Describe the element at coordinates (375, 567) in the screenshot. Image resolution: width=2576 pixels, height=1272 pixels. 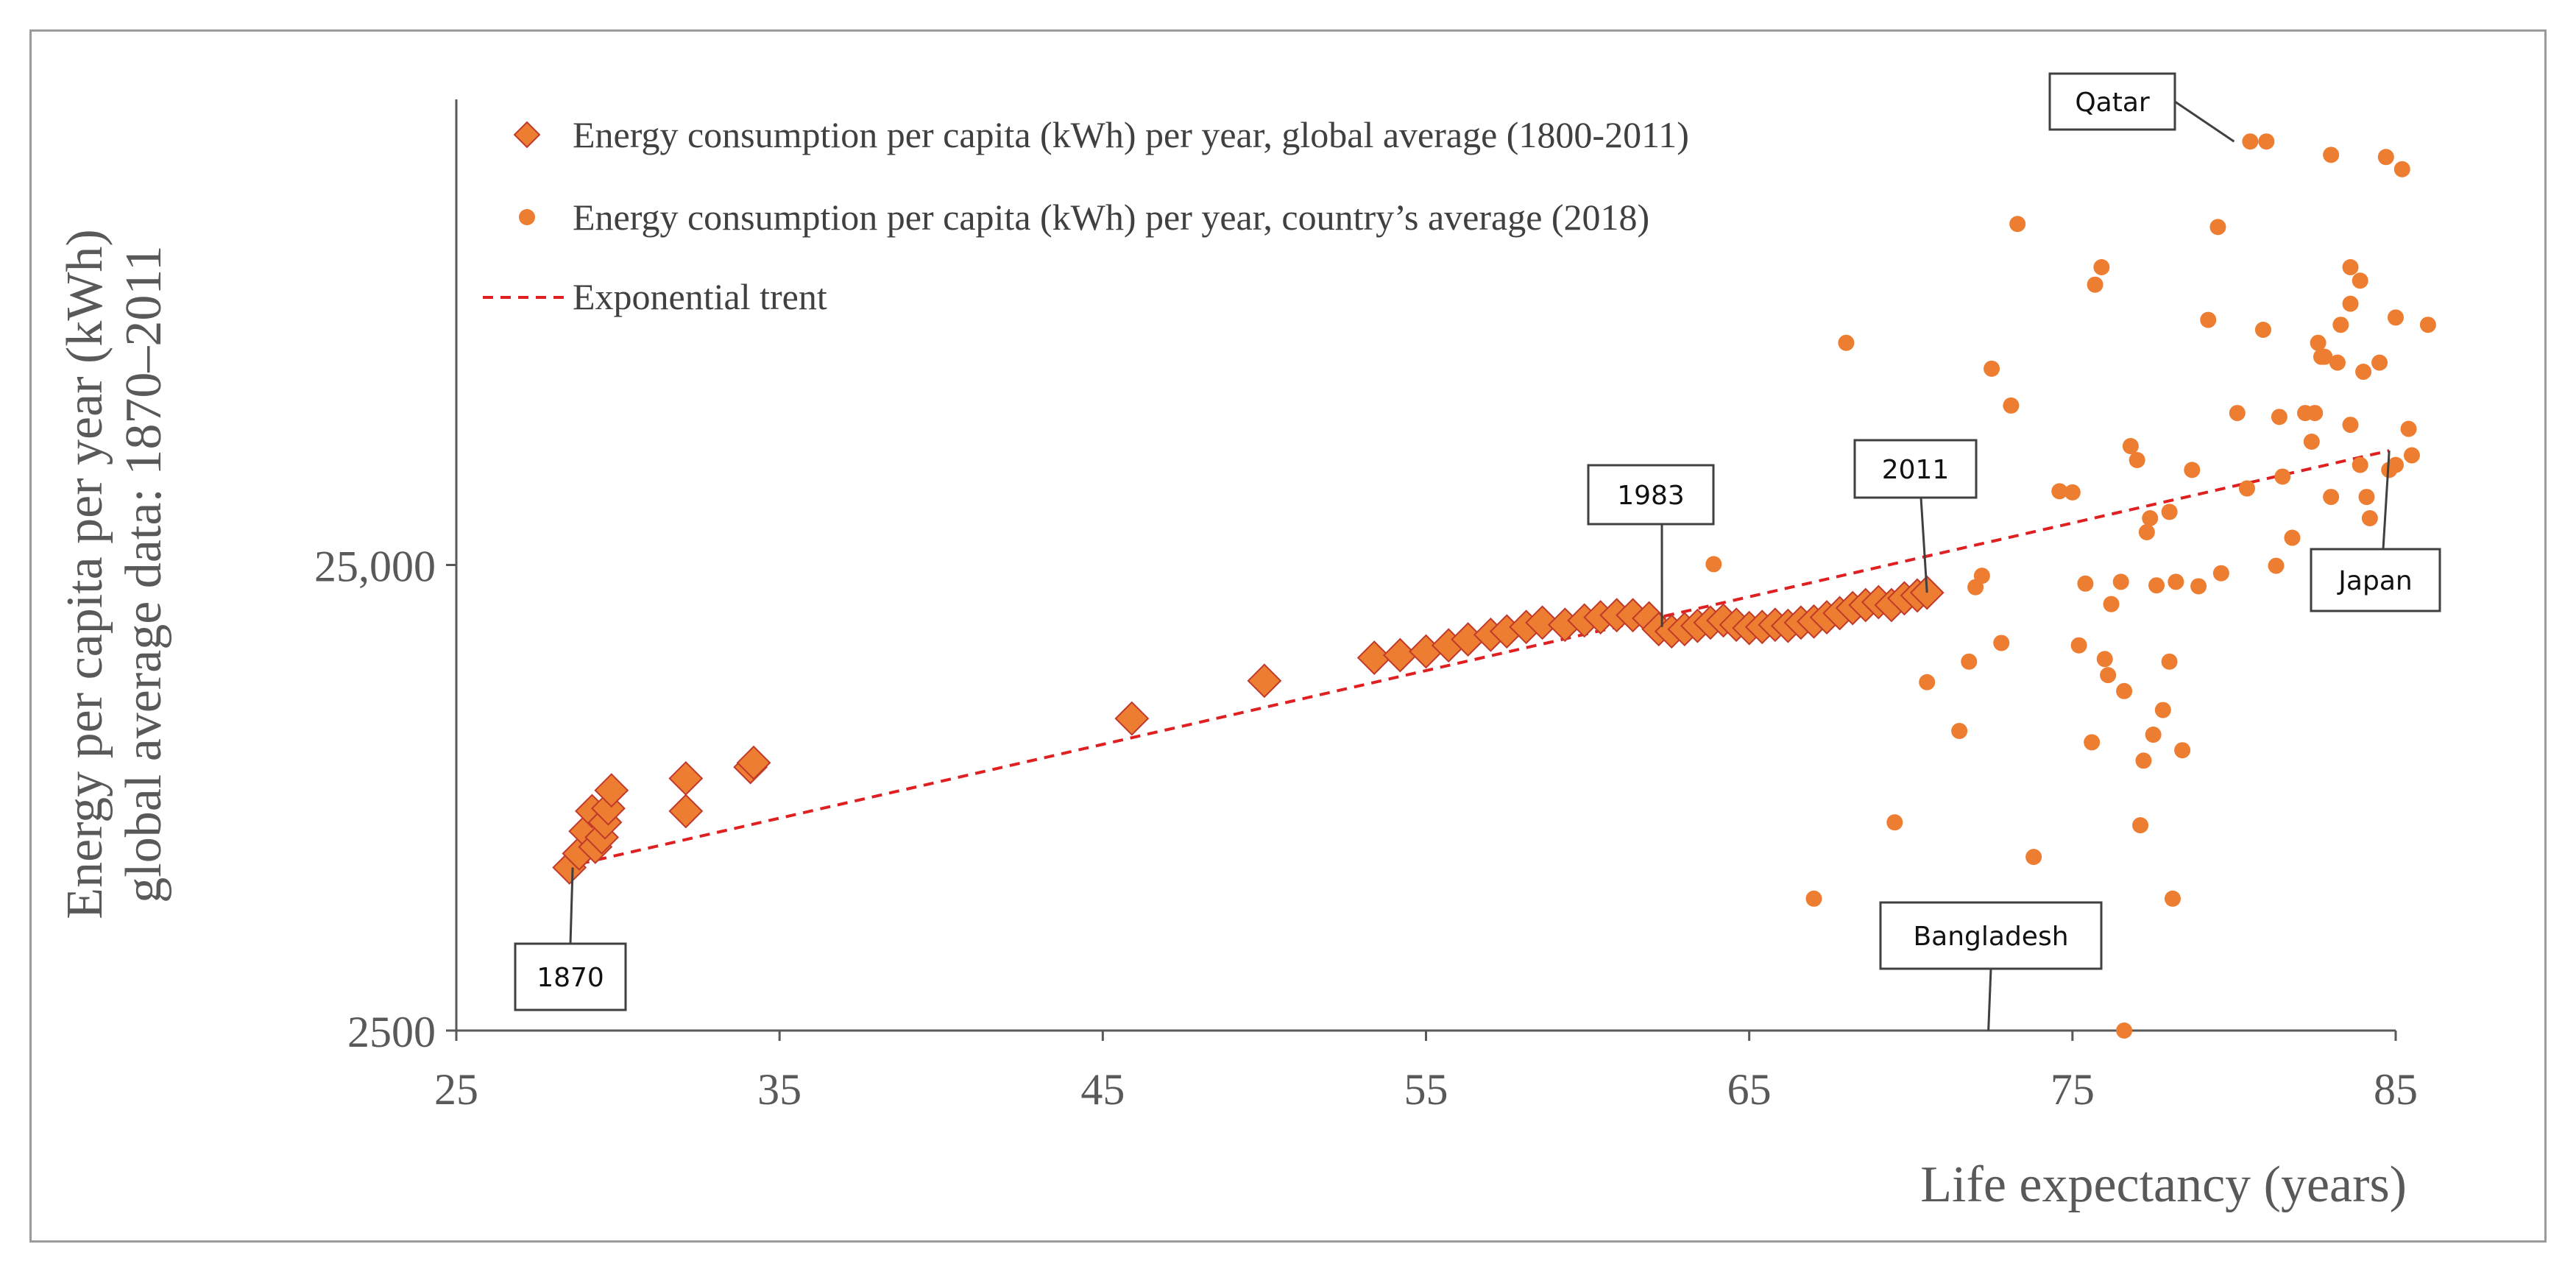
I see `y-tick-label: 25,000` at that location.